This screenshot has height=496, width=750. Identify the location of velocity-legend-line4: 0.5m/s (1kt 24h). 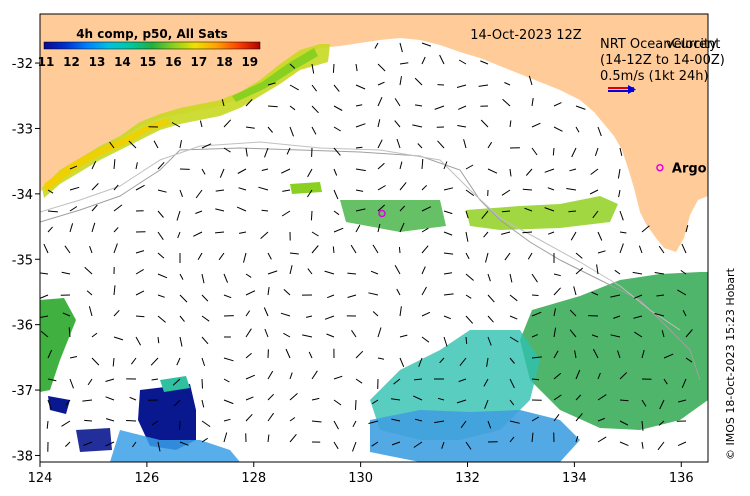
(654, 76).